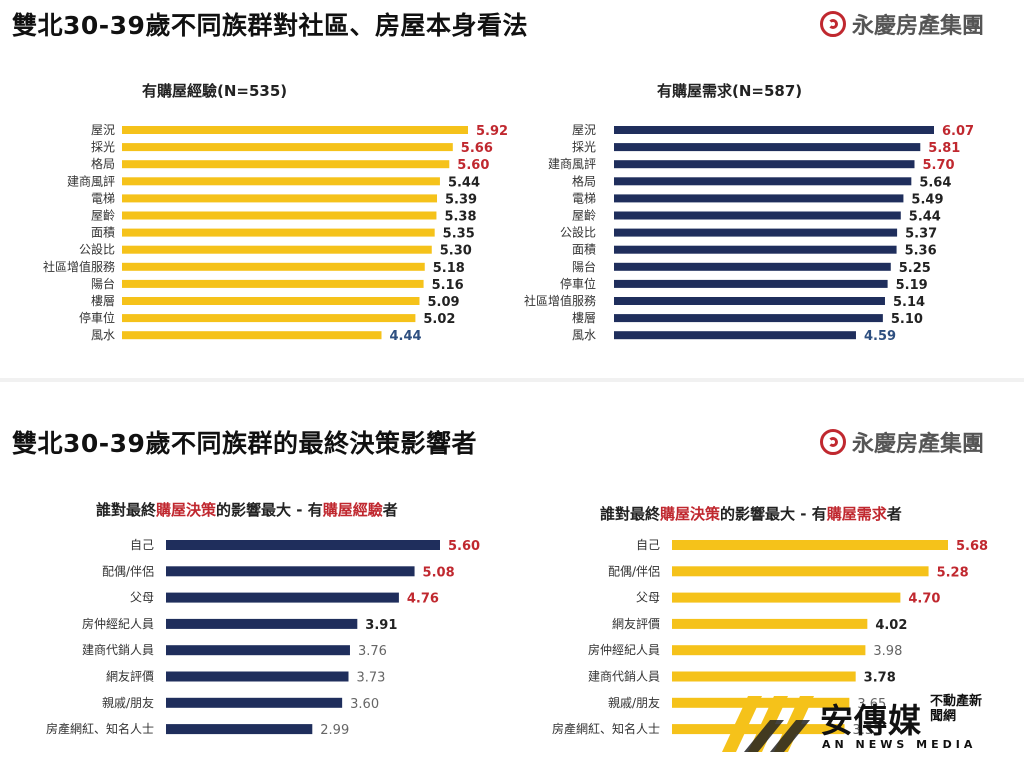 This screenshot has width=1024, height=768. Describe the element at coordinates (512, 381) in the screenshot. I see `panel-separator` at that location.